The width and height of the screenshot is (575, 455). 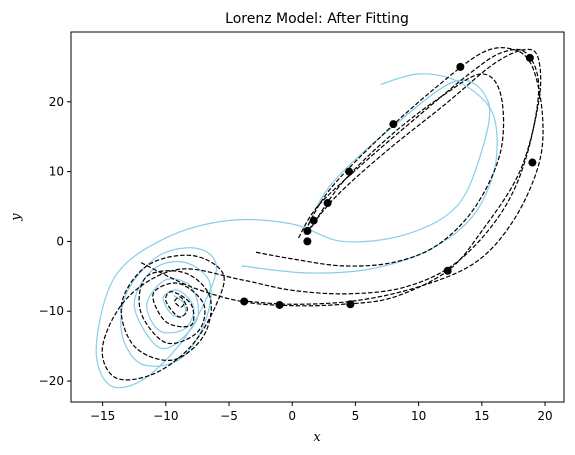 I want to click on x-axis-label: x, so click(x=317, y=437).